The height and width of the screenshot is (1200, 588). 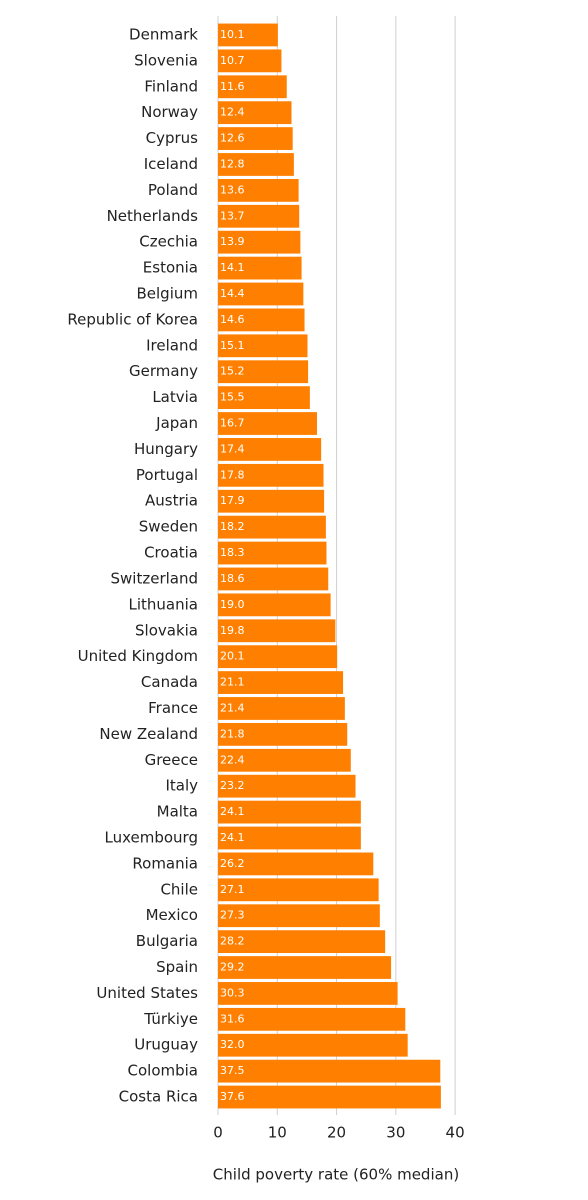 What do you see at coordinates (232, 863) in the screenshot?
I see `value-label: 26.2` at bounding box center [232, 863].